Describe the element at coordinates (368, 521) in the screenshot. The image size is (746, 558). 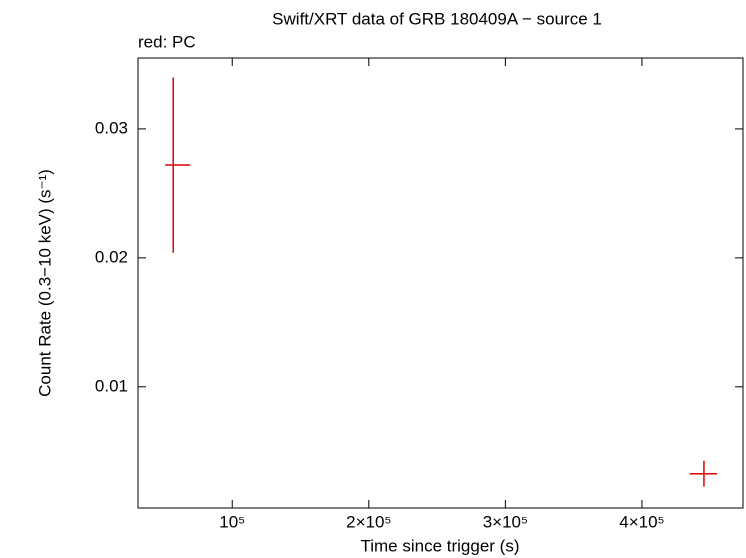
I see `x-tick-label: 2×10⁵` at that location.